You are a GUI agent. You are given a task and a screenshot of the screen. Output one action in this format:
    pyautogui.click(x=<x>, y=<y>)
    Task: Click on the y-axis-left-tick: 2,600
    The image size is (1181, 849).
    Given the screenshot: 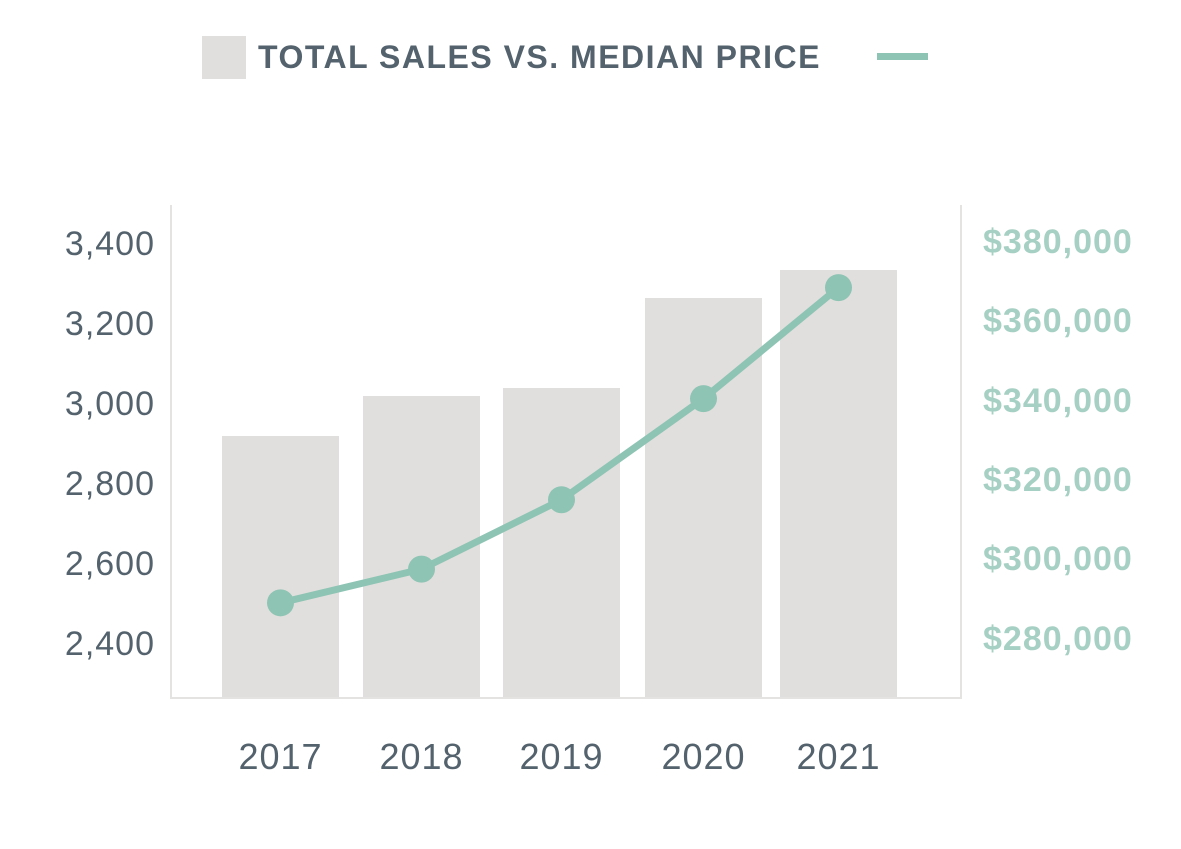 What is the action you would take?
    pyautogui.click(x=109, y=564)
    